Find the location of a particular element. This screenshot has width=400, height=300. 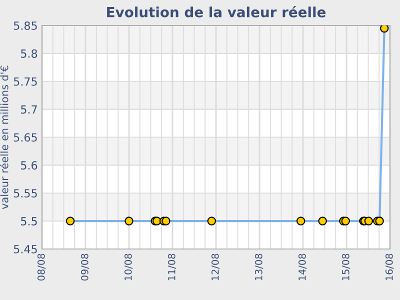

x-tick-label: 14/08 is located at coordinates (302, 267).